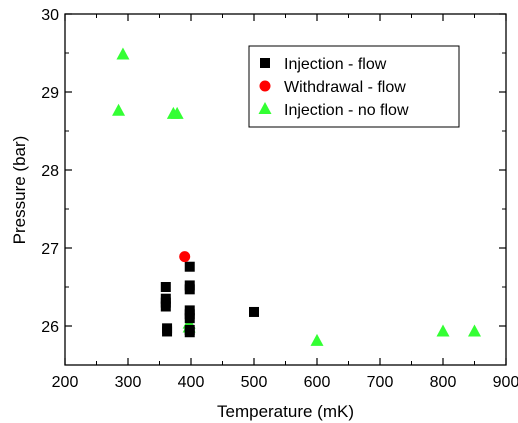 The width and height of the screenshot is (518, 423). Describe the element at coordinates (443, 382) in the screenshot. I see `x-tick-label: 800` at that location.